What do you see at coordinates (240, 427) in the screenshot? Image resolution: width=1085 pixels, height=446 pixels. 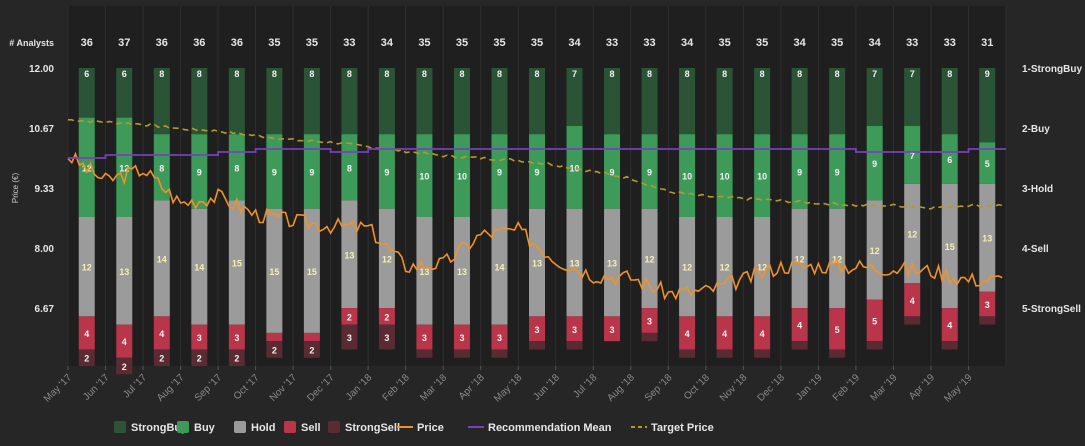 I see `legend-swatch-hold` at bounding box center [240, 427].